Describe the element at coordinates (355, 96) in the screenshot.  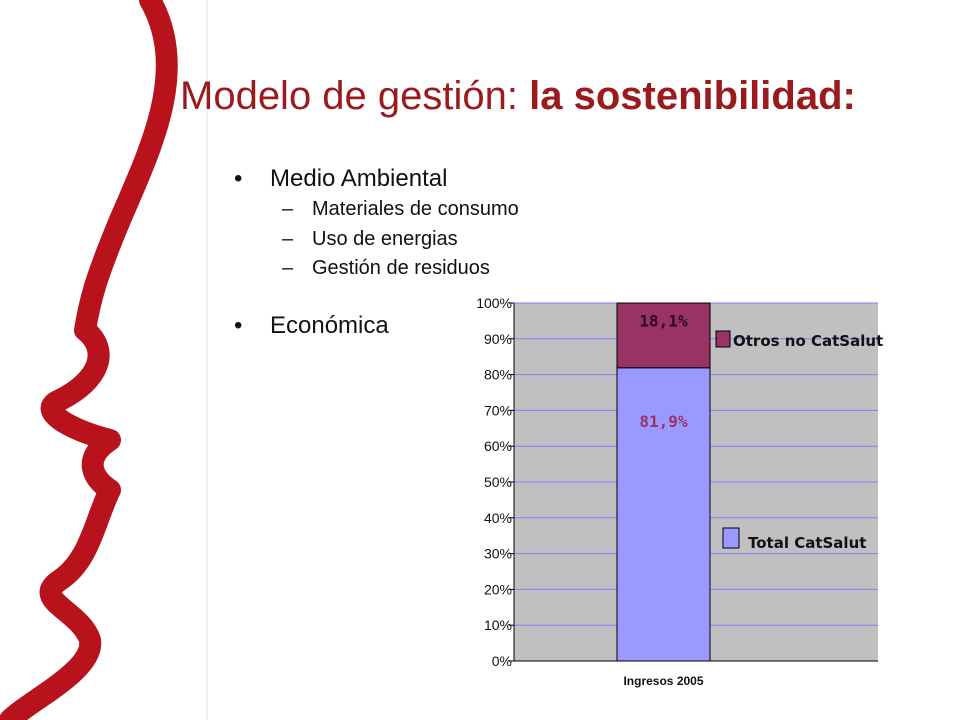
I see `title-regular: Modelo de gestión:` at that location.